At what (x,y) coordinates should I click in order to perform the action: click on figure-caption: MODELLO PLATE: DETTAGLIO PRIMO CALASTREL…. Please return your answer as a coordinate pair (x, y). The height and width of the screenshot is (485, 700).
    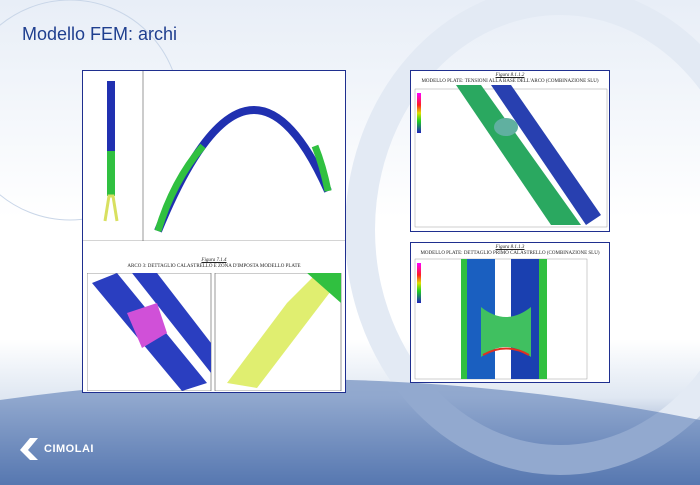
    Looking at the image, I should click on (510, 253).